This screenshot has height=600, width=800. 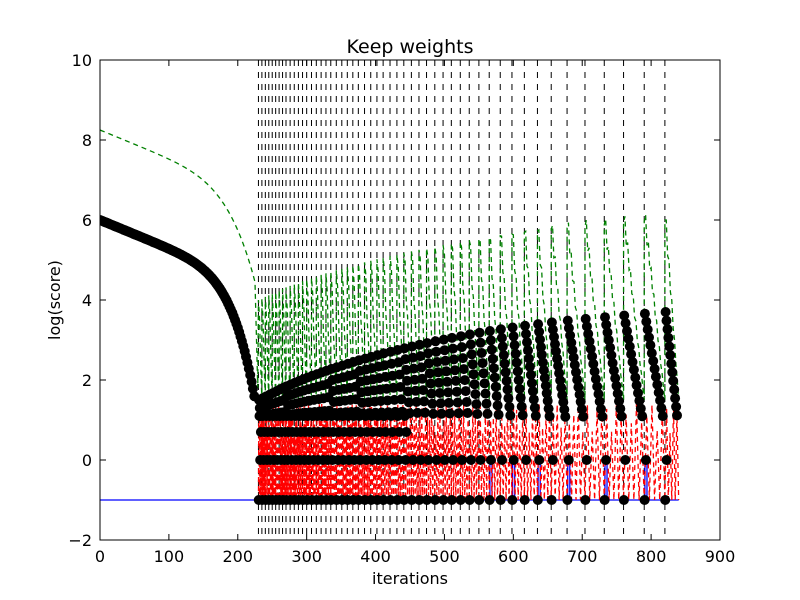 I want to click on x-tick-label: 100, so click(x=169, y=556).